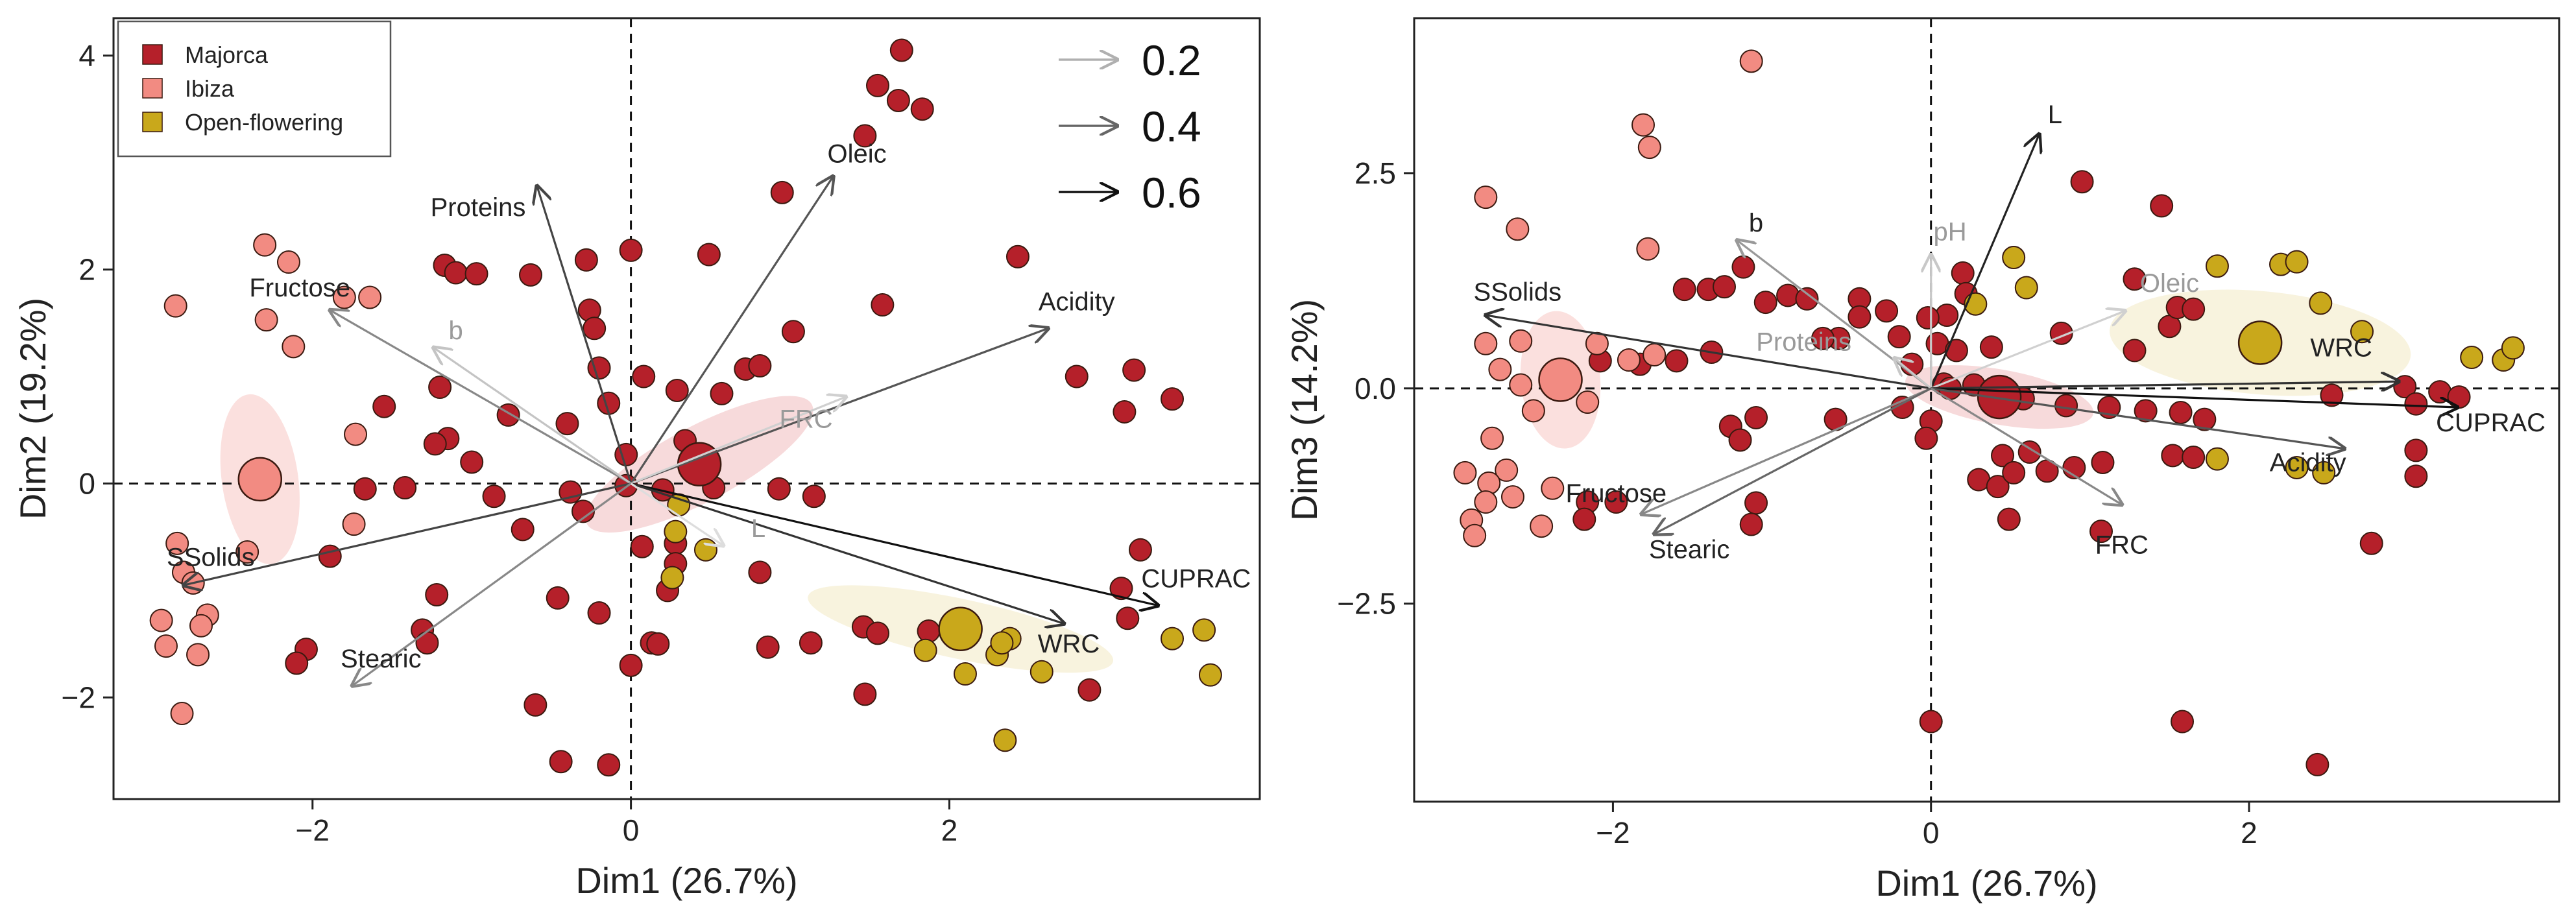 This screenshot has height=921, width=2576. I want to click on legend: Majorca Ibiza Open-flowering, so click(254, 89).